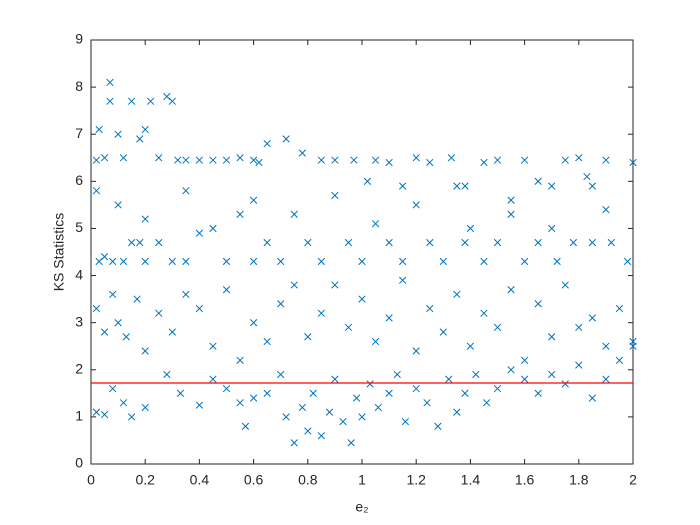 This screenshot has height=525, width=700. I want to click on y-tick-label: 0, so click(79, 463).